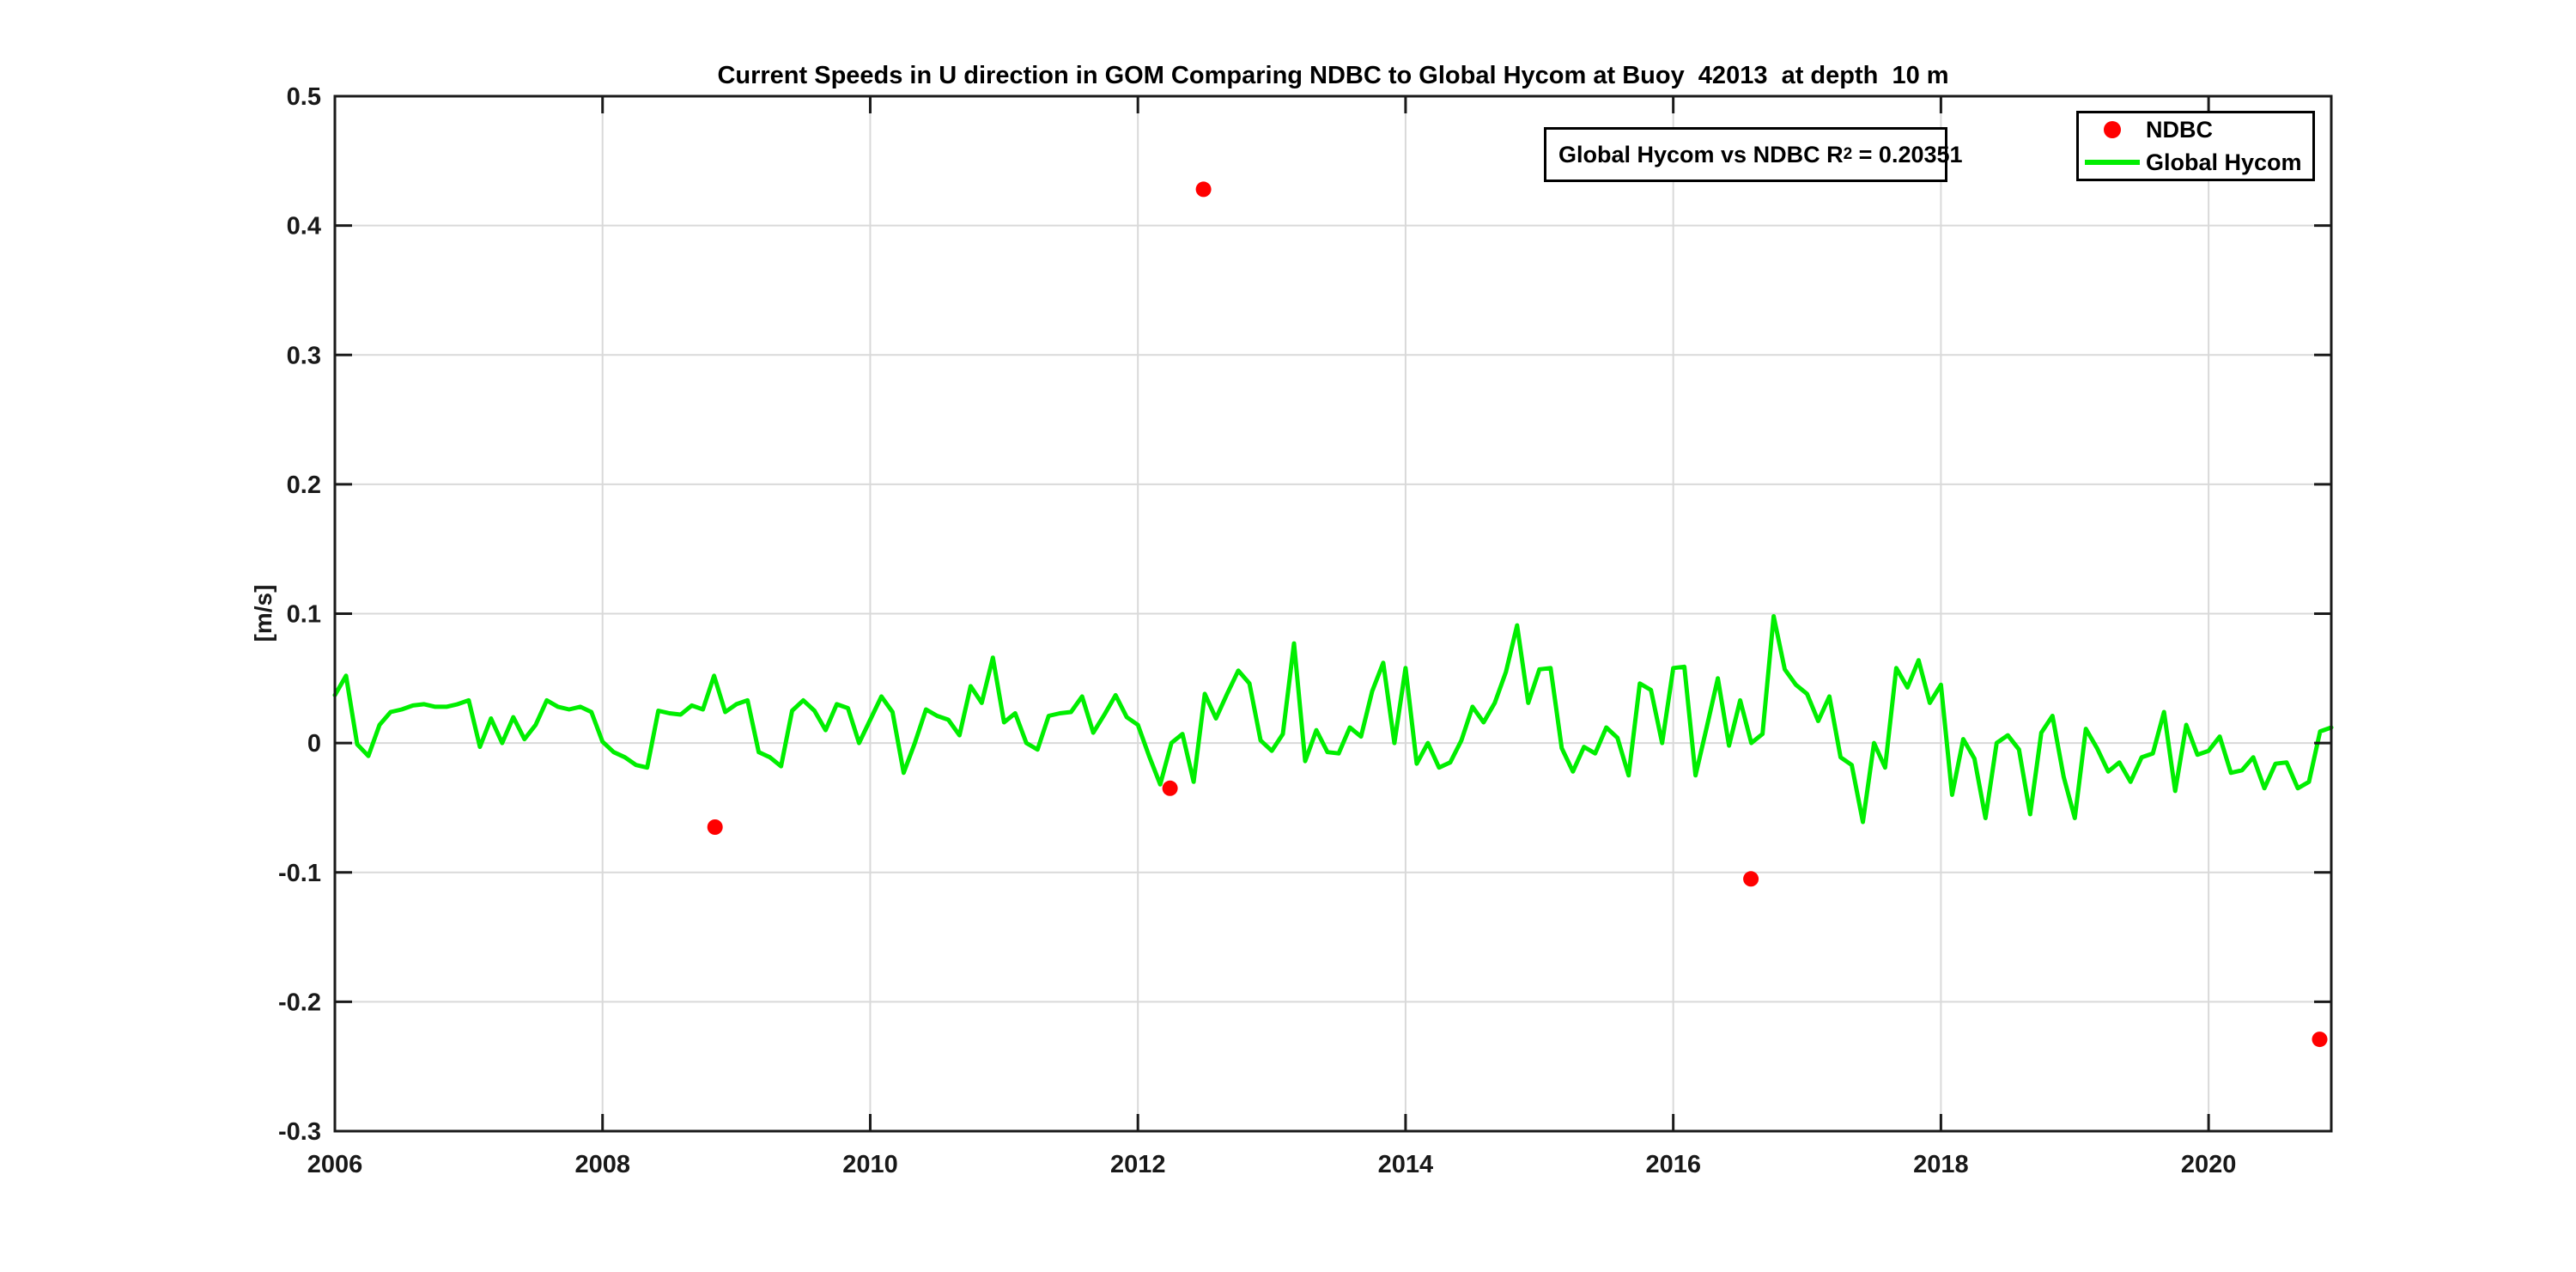 The height and width of the screenshot is (1272, 2576). Describe the element at coordinates (300, 873) in the screenshot. I see `y-tick-label: -0.1` at that location.